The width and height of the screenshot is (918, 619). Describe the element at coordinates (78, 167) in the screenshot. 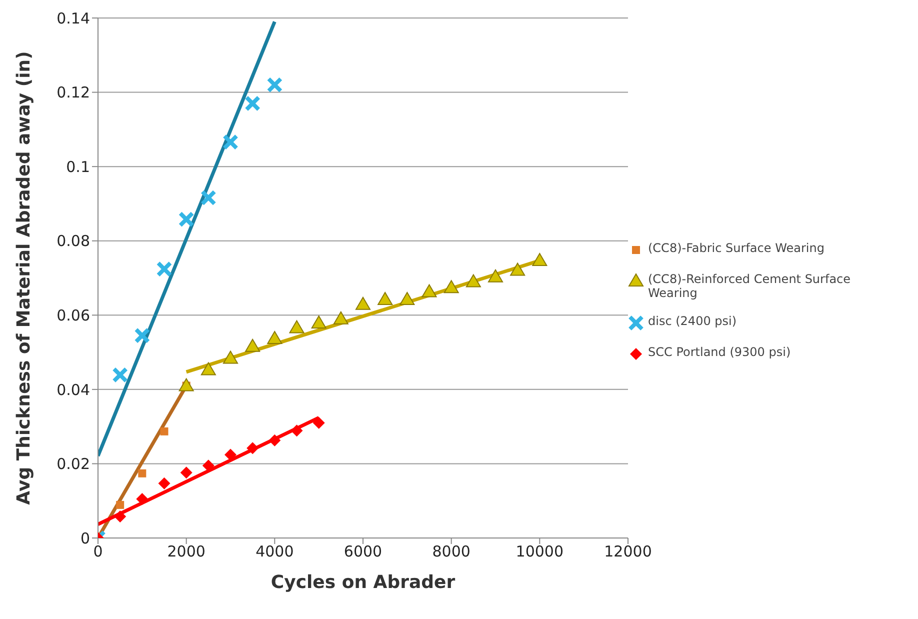

I see `y-tick-label: 0.1` at that location.